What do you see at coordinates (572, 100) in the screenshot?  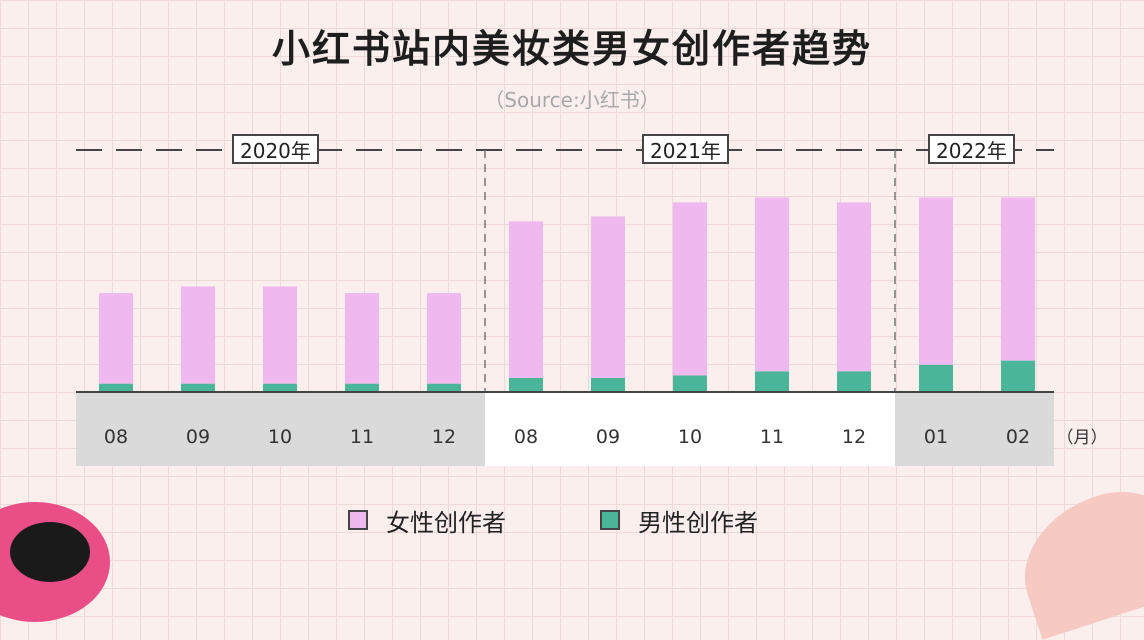 I see `chart-subtitle: （Source:小红书）` at bounding box center [572, 100].